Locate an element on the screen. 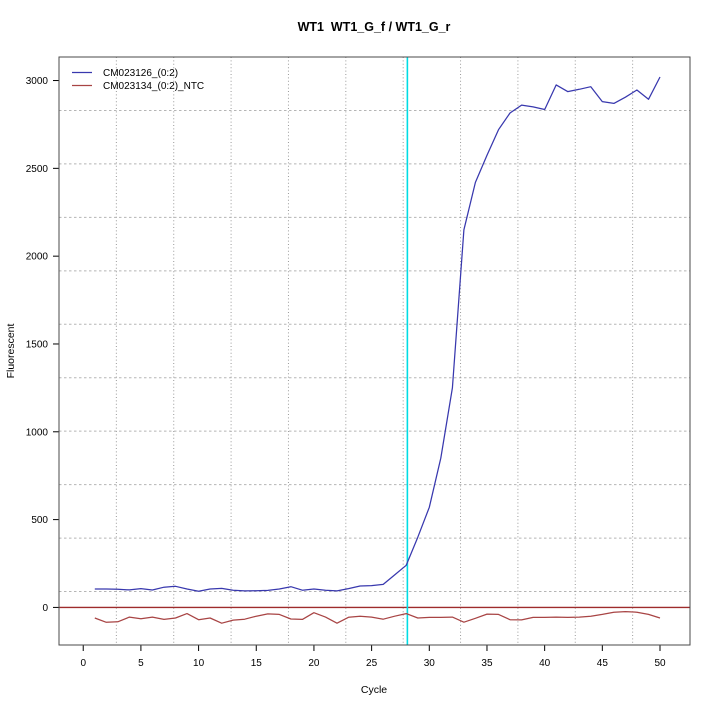 The width and height of the screenshot is (720, 720). legend: CM023126_(0:2) CM023134_(0:2)_NTC is located at coordinates (138, 80).